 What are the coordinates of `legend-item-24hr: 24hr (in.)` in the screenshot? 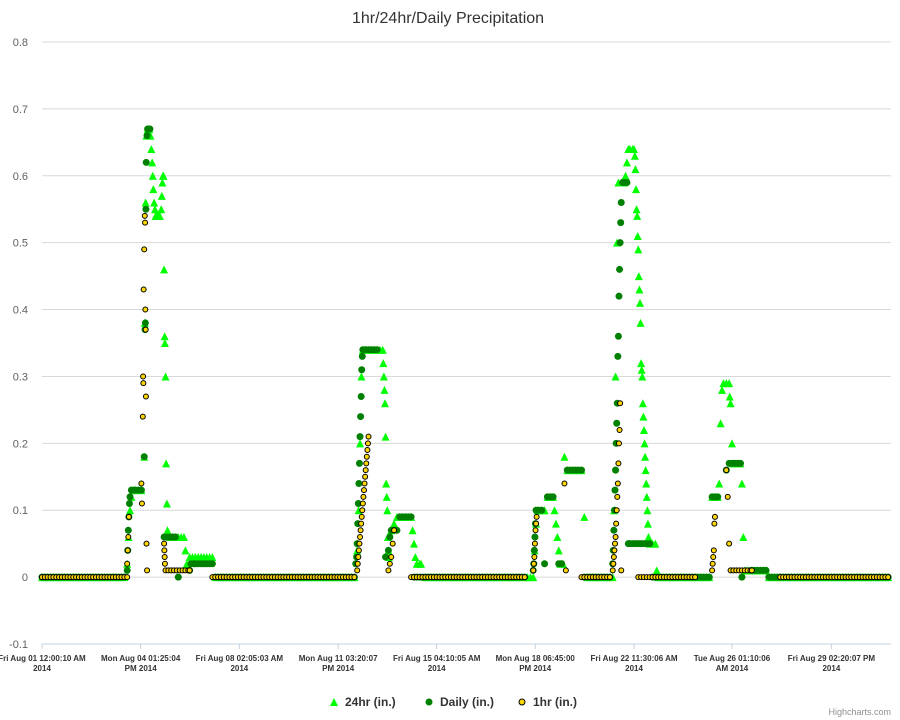 It's located at (363, 702).